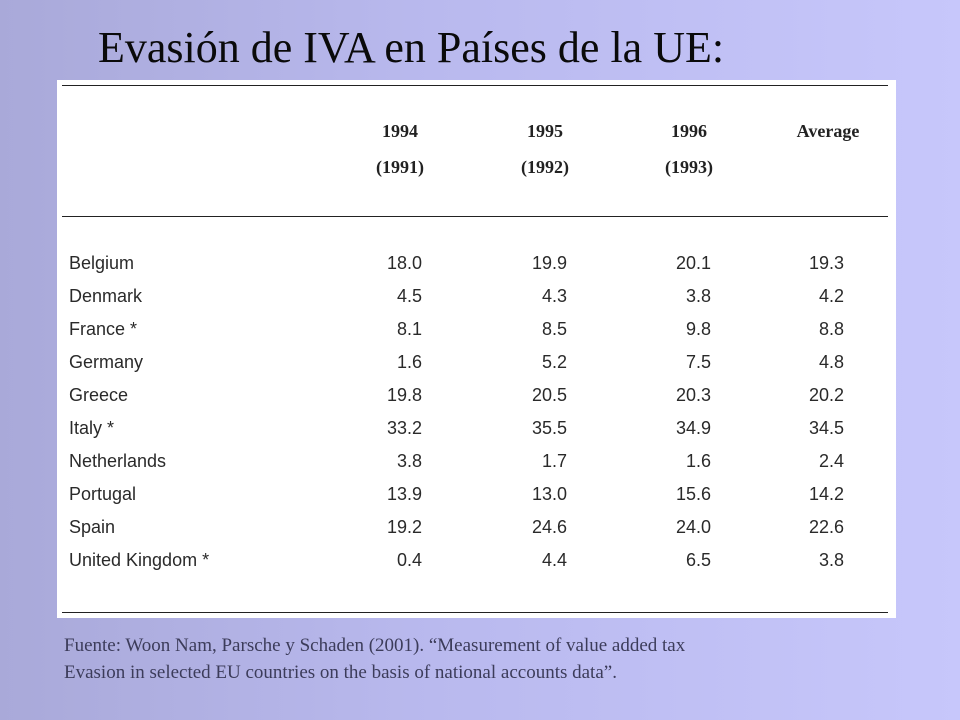 Image resolution: width=960 pixels, height=720 pixels. Describe the element at coordinates (476, 334) in the screenshot. I see `table-row: France * 8.1 8.5 9.8 8.8` at that location.